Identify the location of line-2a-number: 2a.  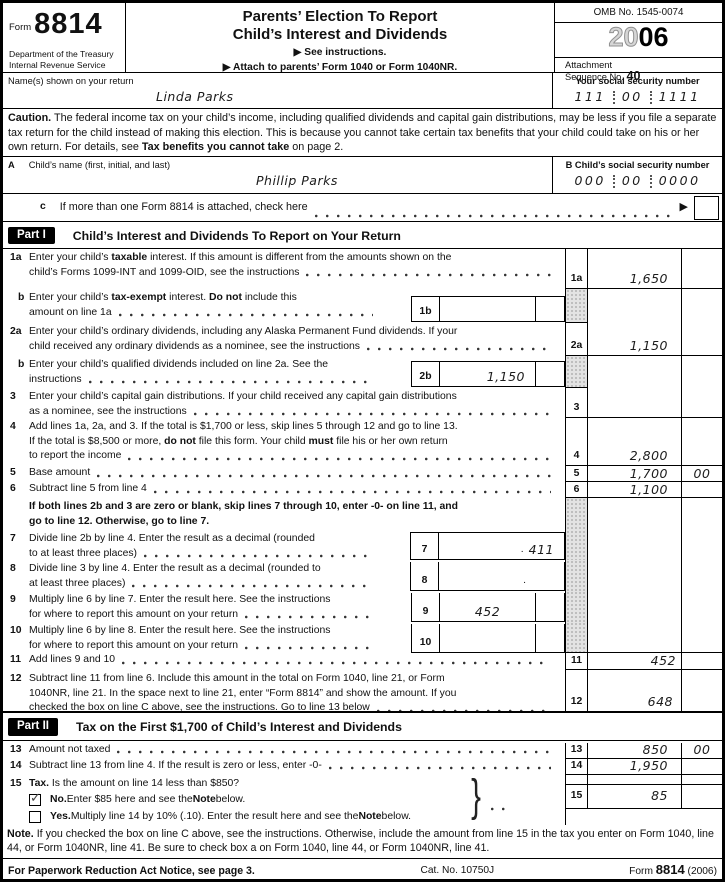
(16, 332).